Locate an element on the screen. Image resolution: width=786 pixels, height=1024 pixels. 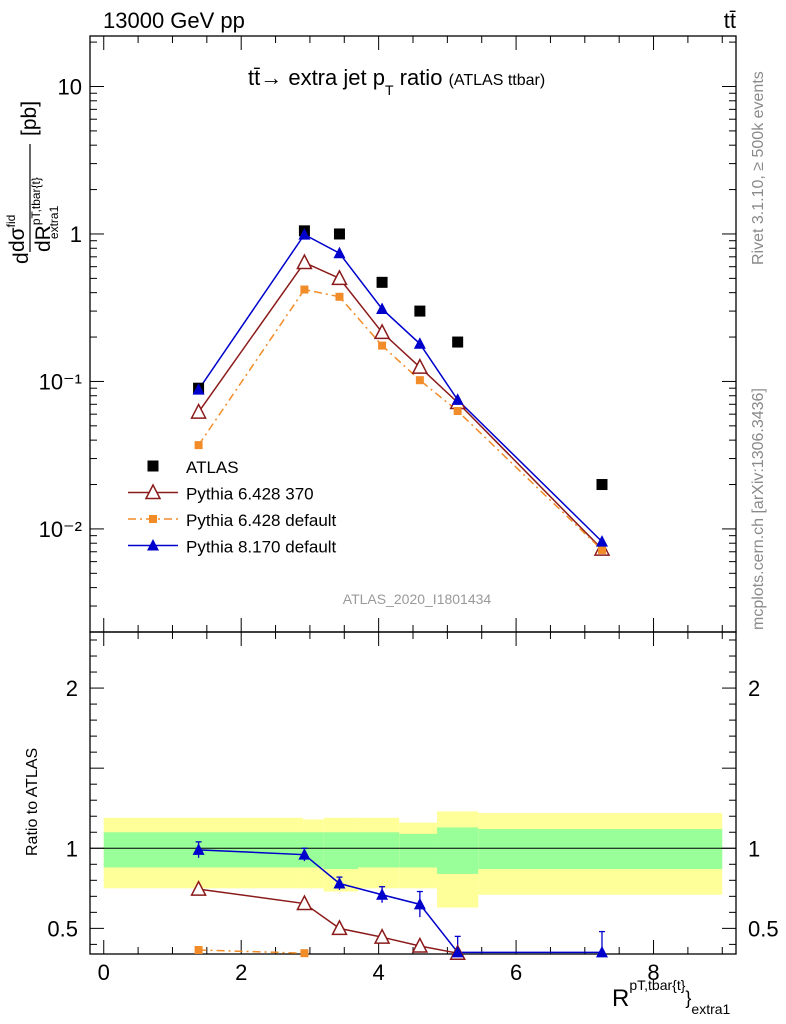
ratio-y-tick-label-right: 2 is located at coordinates (754, 688).